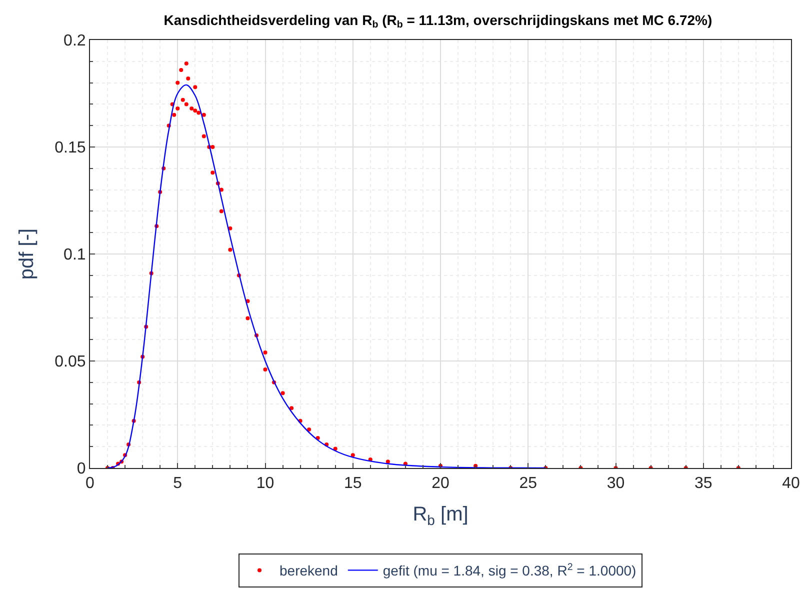  What do you see at coordinates (265, 483) in the screenshot?
I see `x-tick-label: 10` at bounding box center [265, 483].